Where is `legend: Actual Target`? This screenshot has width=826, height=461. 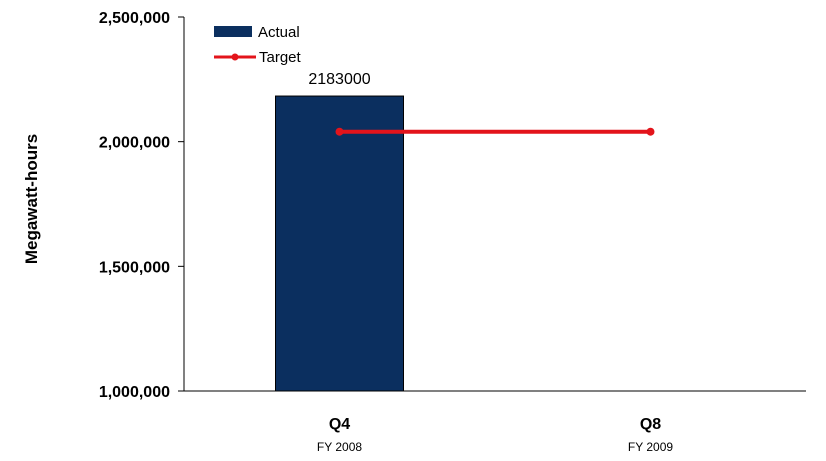 legend: Actual Target is located at coordinates (258, 45).